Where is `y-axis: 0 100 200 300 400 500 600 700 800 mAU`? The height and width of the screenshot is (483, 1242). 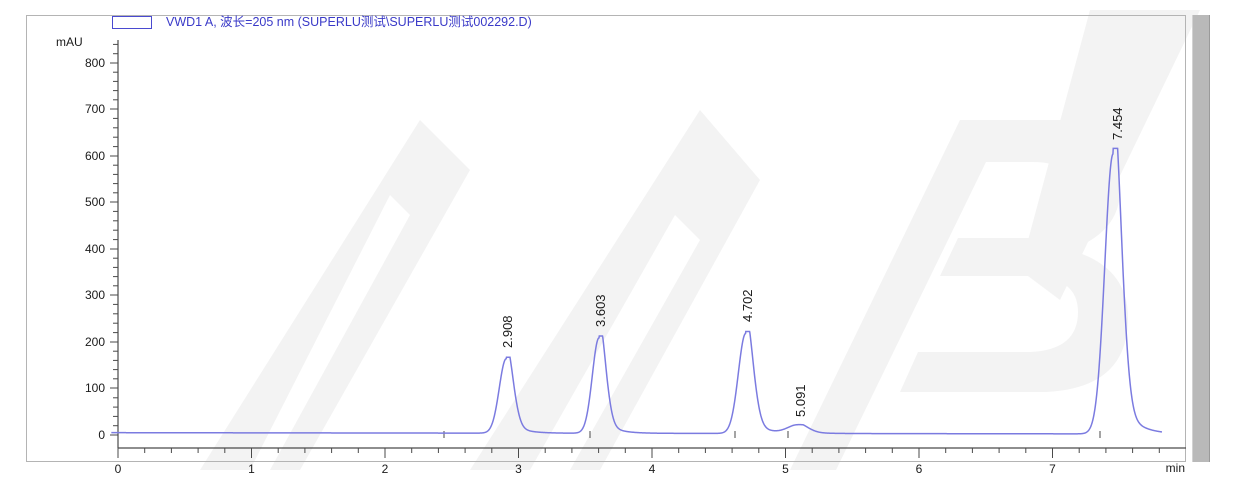 y-axis: 0 100 200 300 400 500 600 700 800 mAU is located at coordinates (87, 241).